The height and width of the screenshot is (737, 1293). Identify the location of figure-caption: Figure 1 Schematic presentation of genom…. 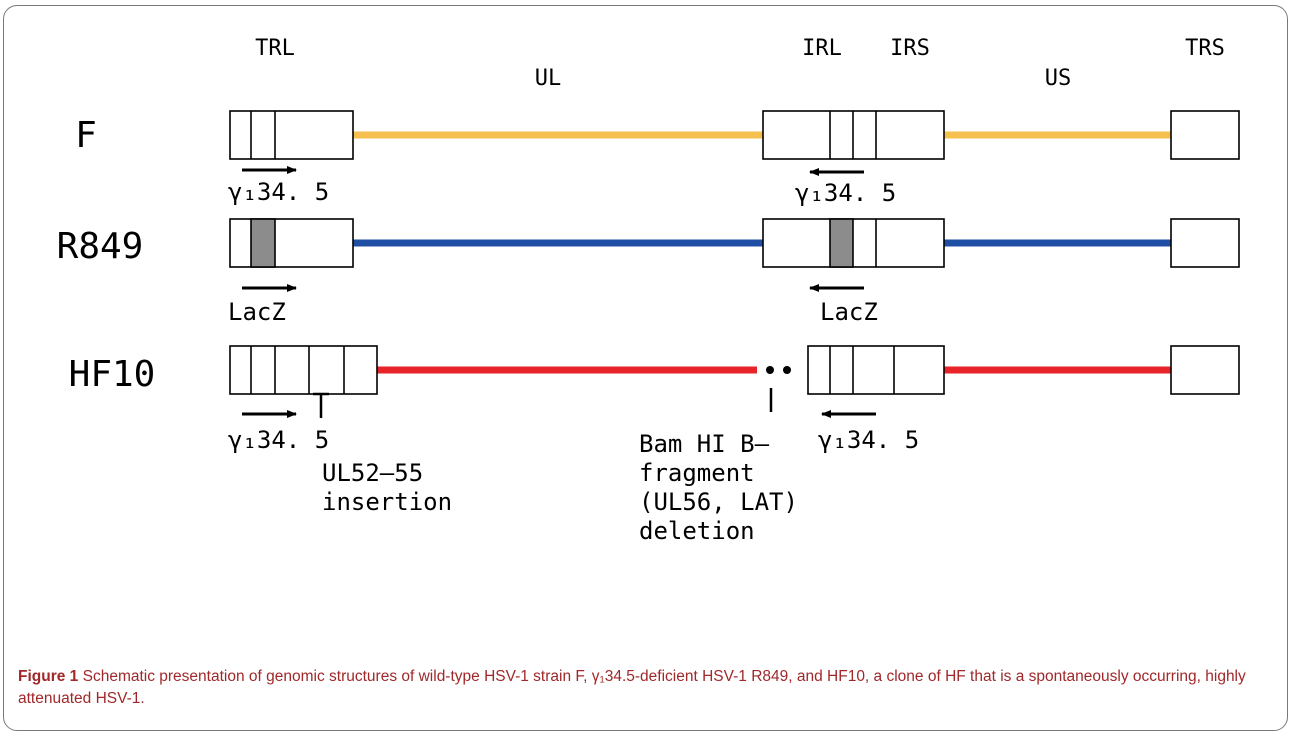
(649, 688).